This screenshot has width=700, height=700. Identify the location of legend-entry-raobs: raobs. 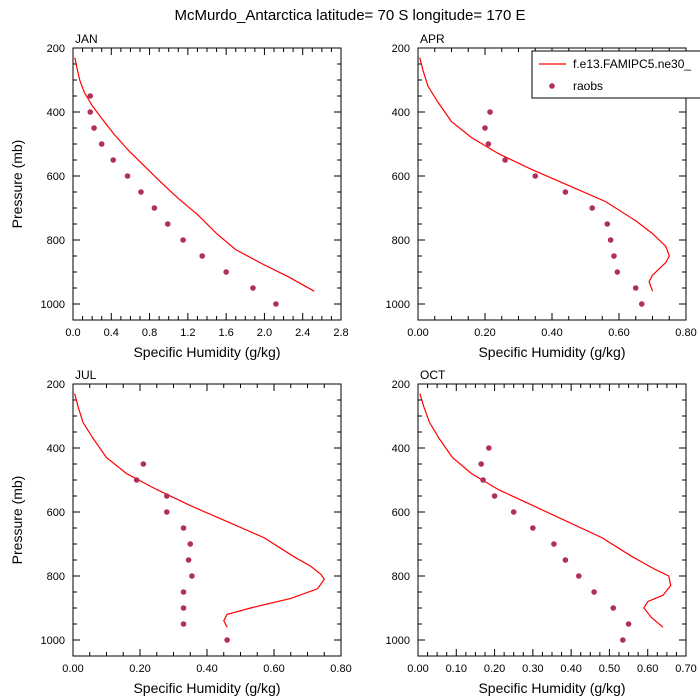
(588, 86).